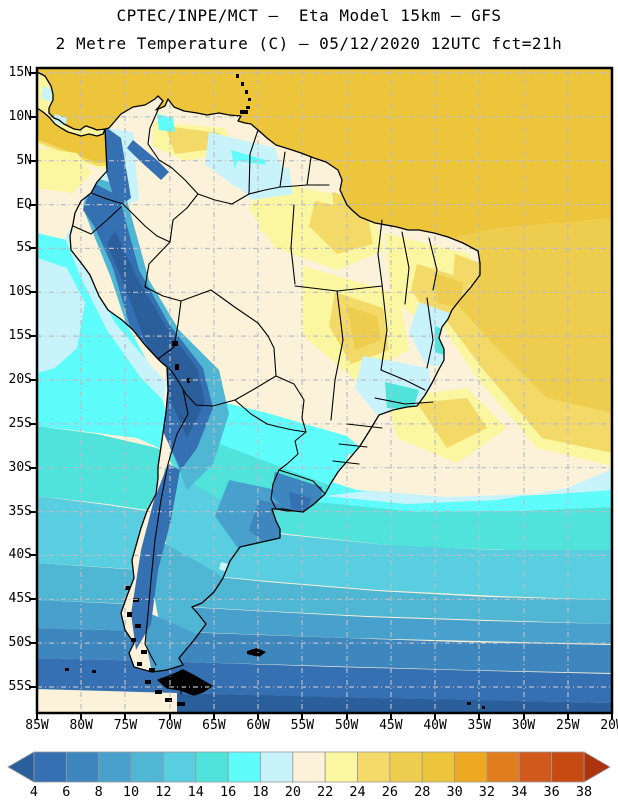 This screenshot has width=618, height=800. What do you see at coordinates (357, 791) in the screenshot?
I see `colorbar-tick-label: 24` at bounding box center [357, 791].